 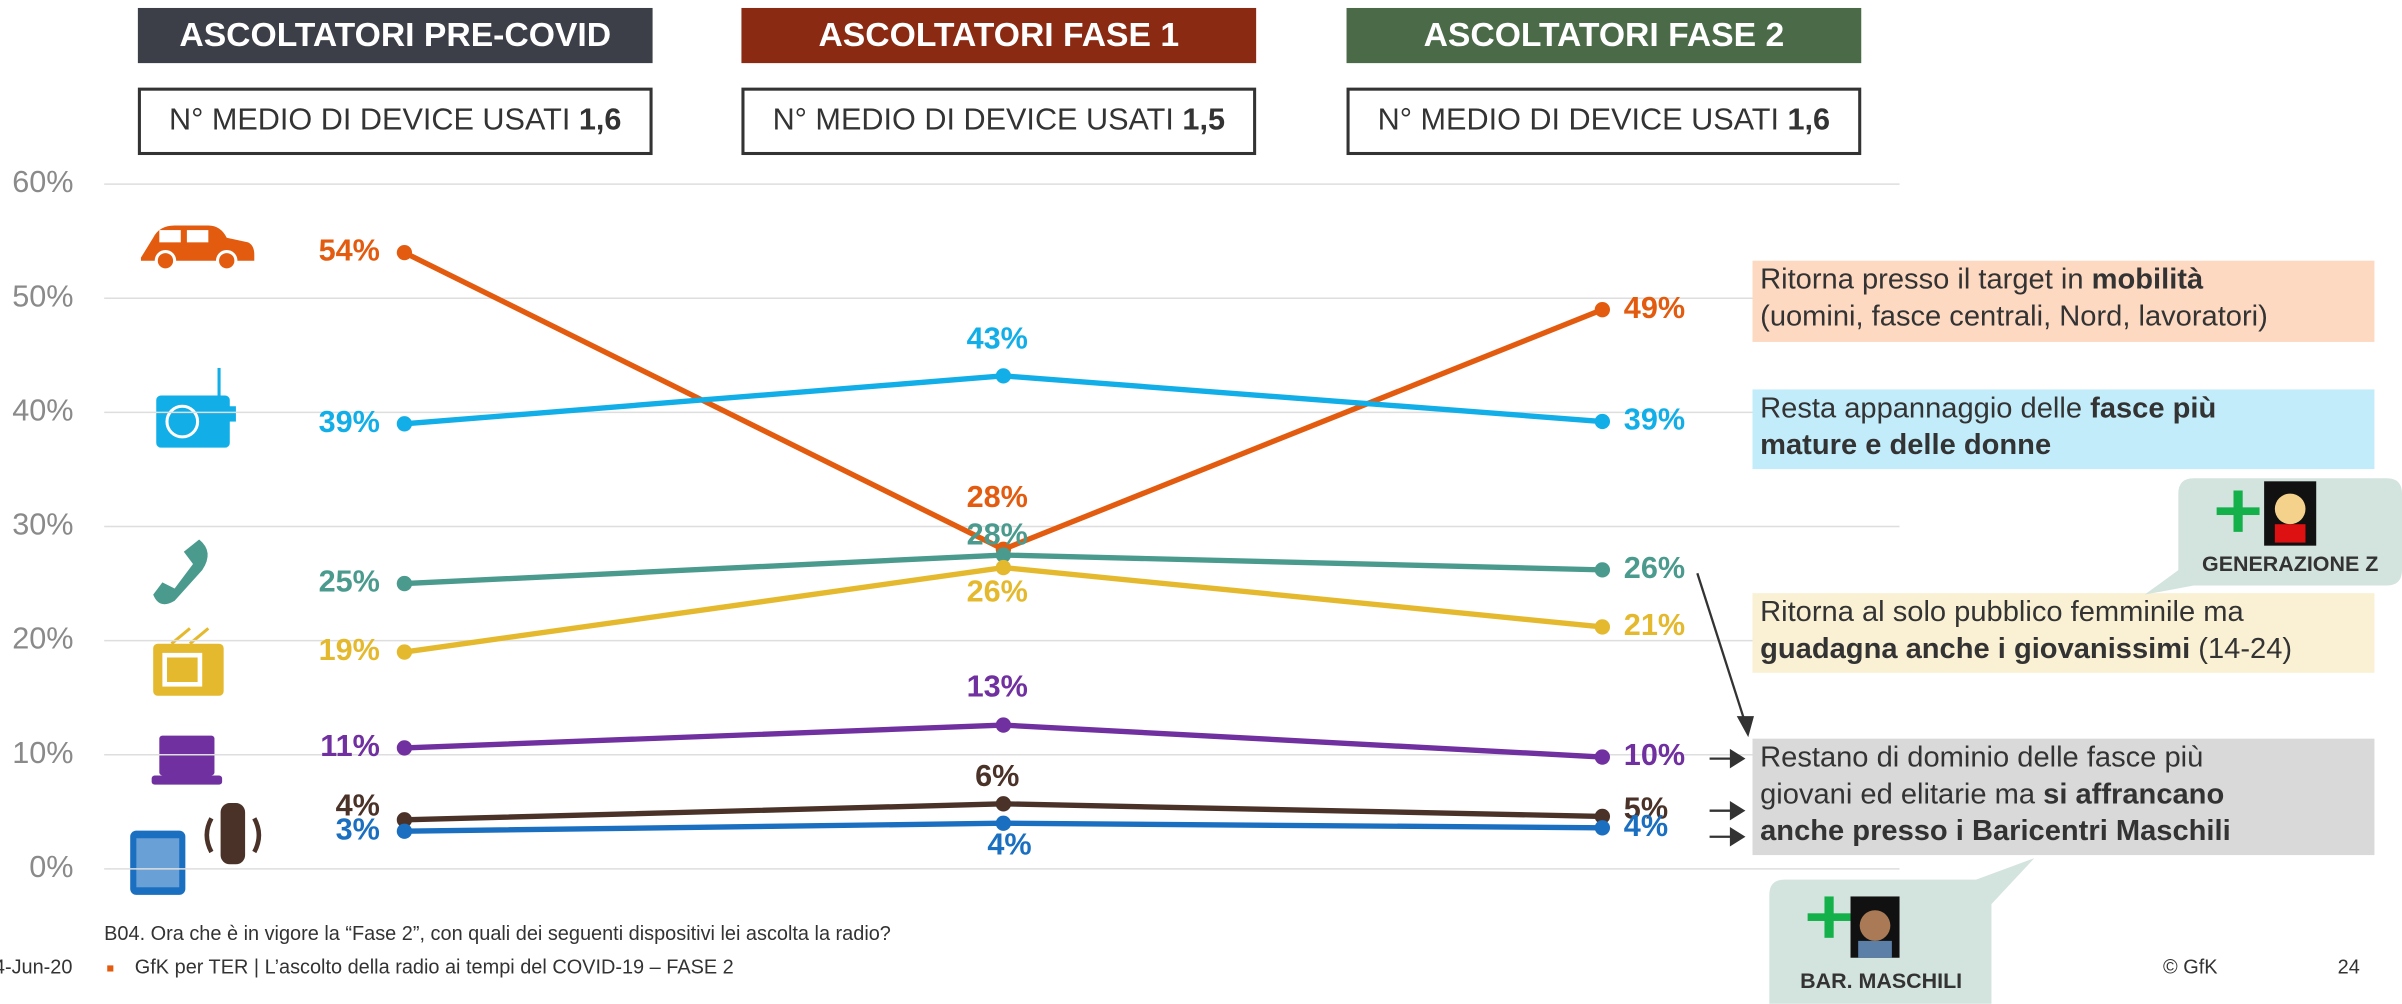 What do you see at coordinates (110, 968) in the screenshot?
I see `bullet` at bounding box center [110, 968].